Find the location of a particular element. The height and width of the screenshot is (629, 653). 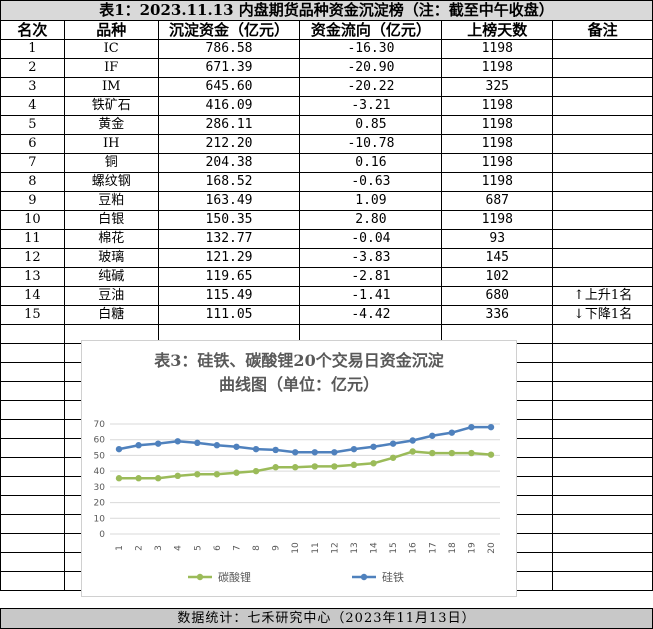

footer-source: 数据统计：七禾研究中心（2023年11月13日） is located at coordinates (326, 618).